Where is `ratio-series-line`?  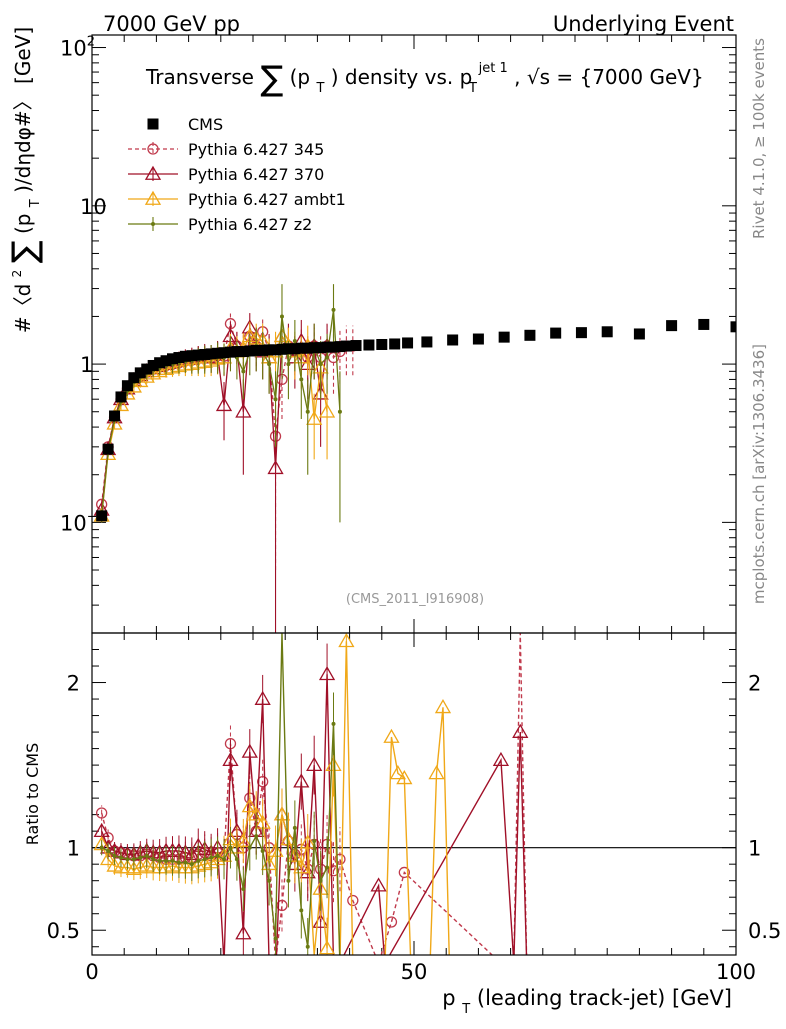
ratio-series-line is located at coordinates (314, 814).